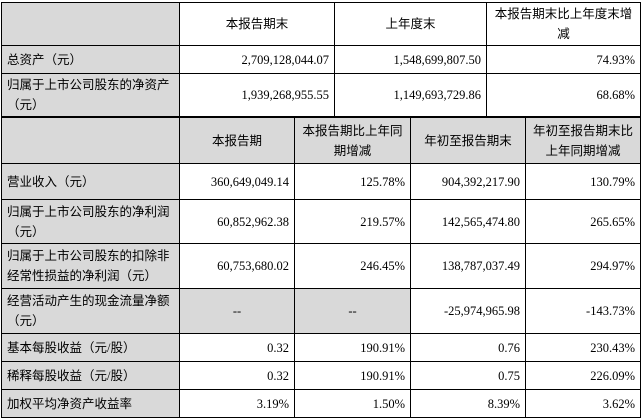 The image size is (641, 418). What do you see at coordinates (90, 311) in the screenshot?
I see `row-label: 经营活动产生的现金流量净额（元）` at bounding box center [90, 311].